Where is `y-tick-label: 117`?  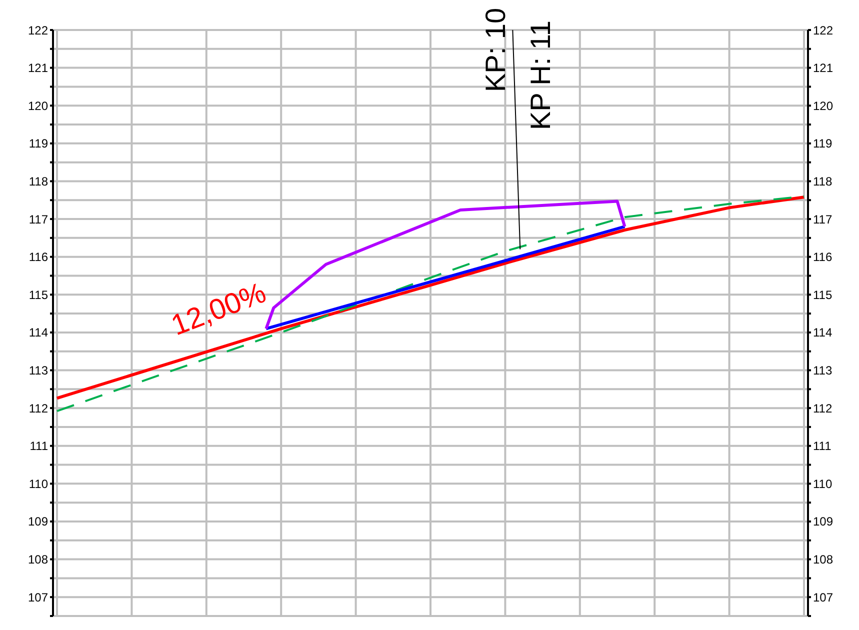
y-tick-label: 117 is located at coordinates (38, 219).